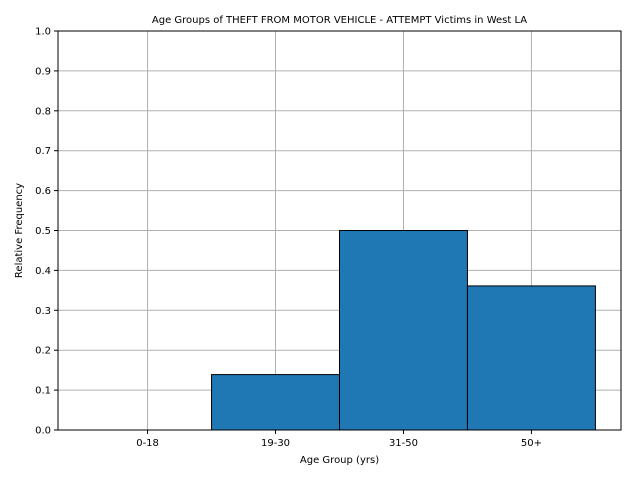 Image resolution: width=640 pixels, height=480 pixels. What do you see at coordinates (275, 443) in the screenshot?
I see `x-tick-label: 19-30` at bounding box center [275, 443].